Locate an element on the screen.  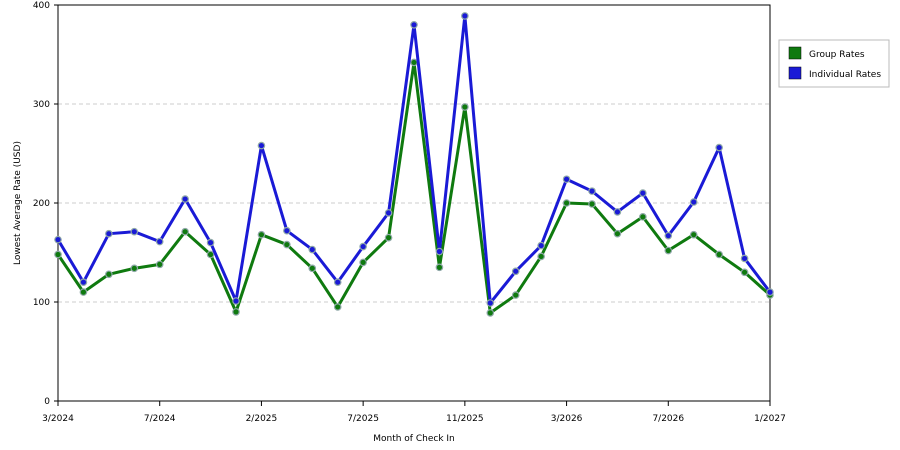
y-tick-label: 0 is located at coordinates (47, 402).